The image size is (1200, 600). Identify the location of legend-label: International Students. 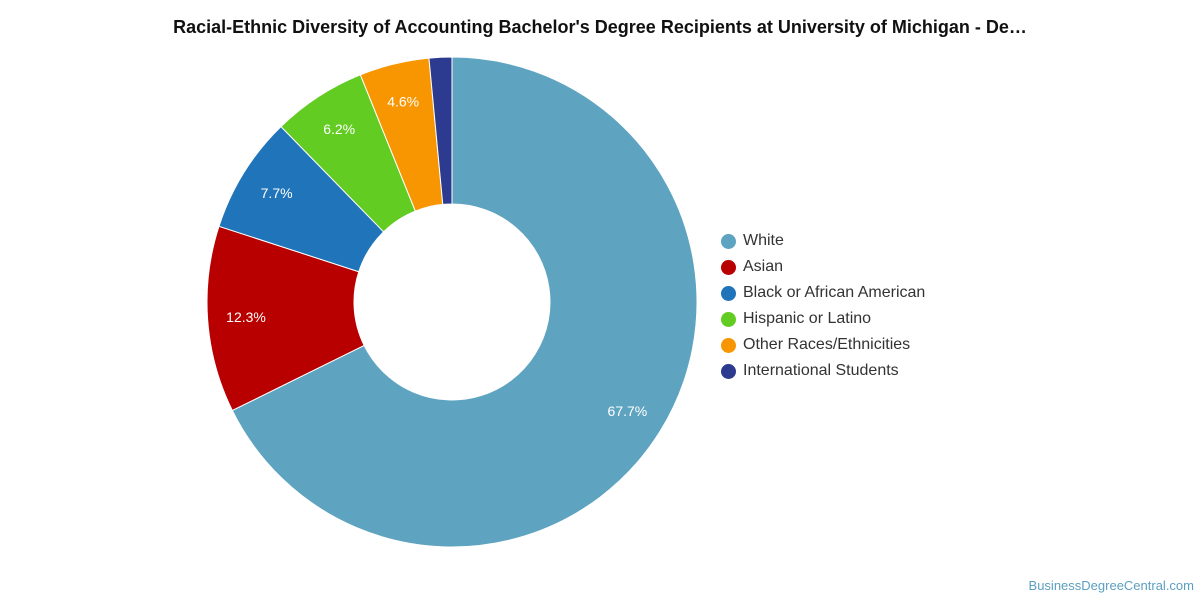
(821, 370).